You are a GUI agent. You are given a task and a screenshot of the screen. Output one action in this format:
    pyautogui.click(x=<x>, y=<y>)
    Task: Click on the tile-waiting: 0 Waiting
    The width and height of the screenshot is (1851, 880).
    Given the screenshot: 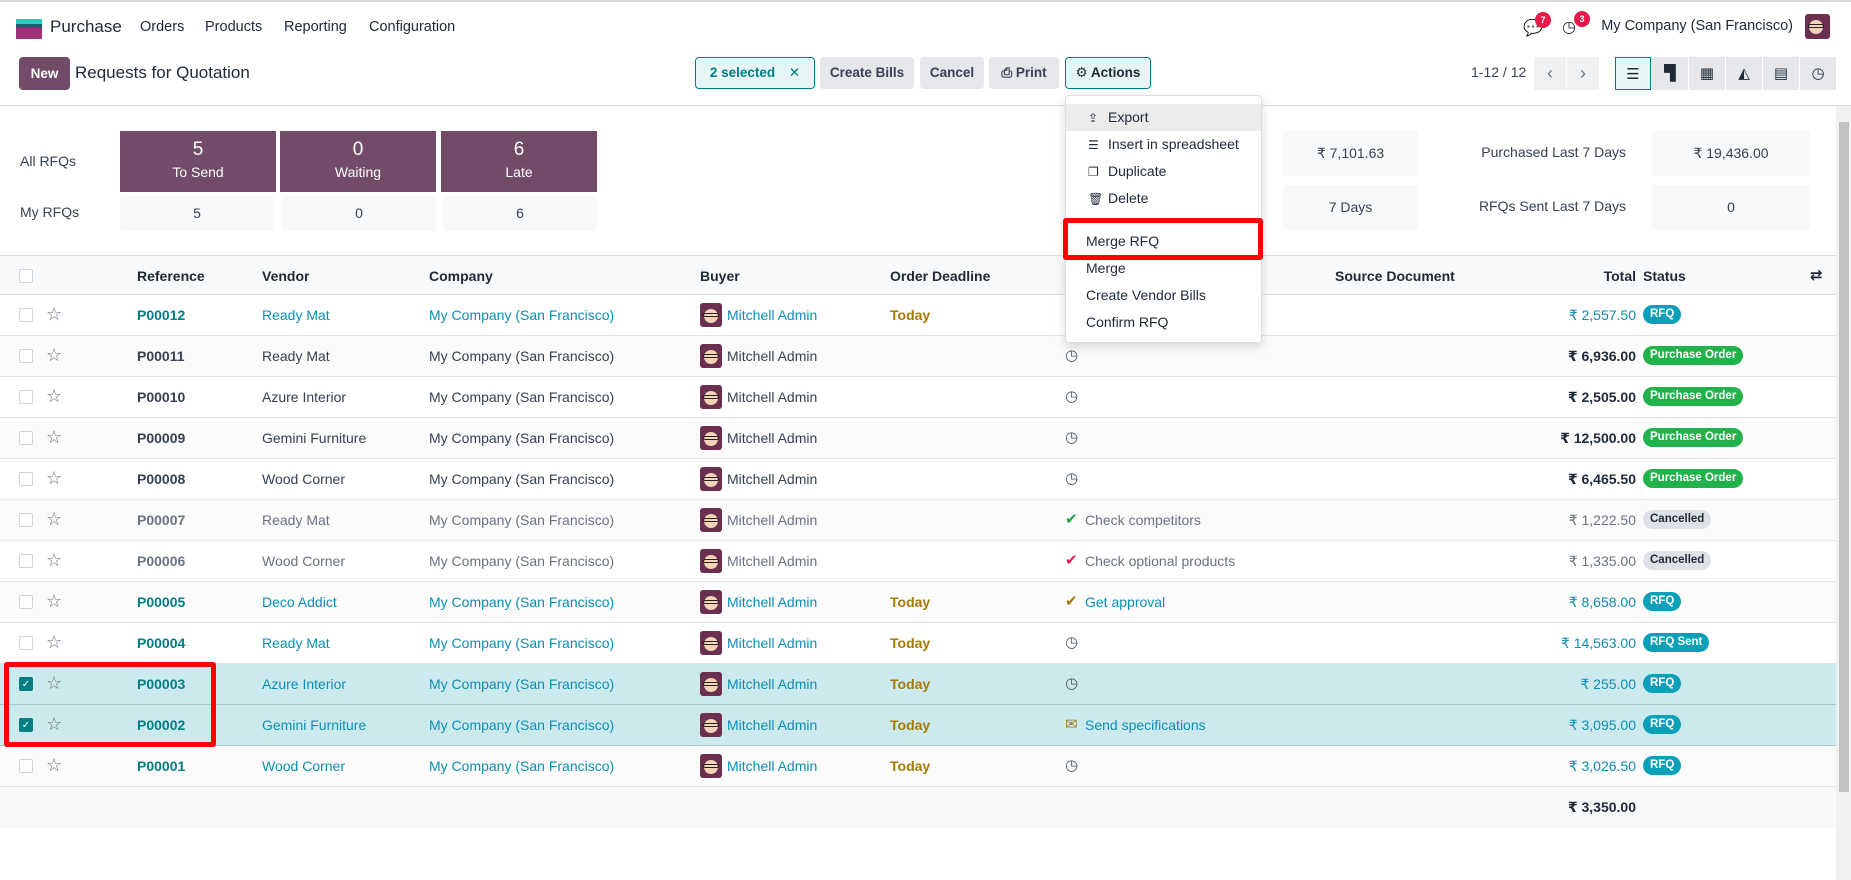 What is the action you would take?
    pyautogui.click(x=358, y=161)
    